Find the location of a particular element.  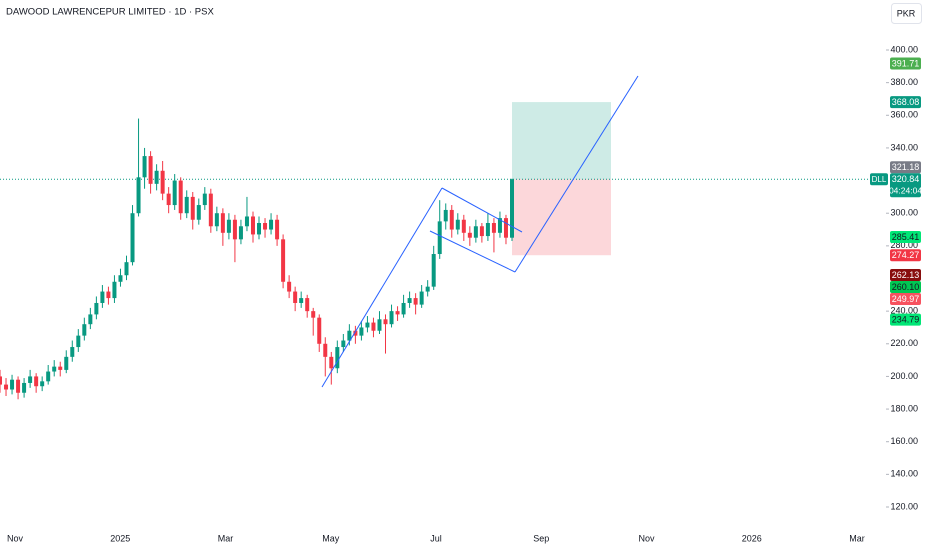

y-tick-label: 280.00 is located at coordinates (904, 245).